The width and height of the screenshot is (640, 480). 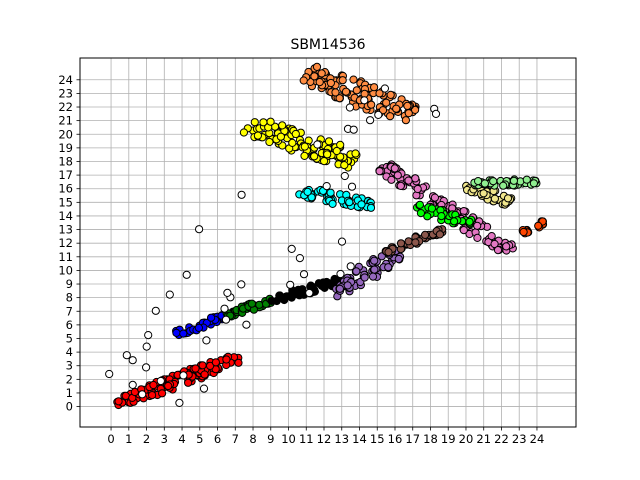 What do you see at coordinates (65, 216) in the screenshot?
I see `y-tick-label: 14` at bounding box center [65, 216].